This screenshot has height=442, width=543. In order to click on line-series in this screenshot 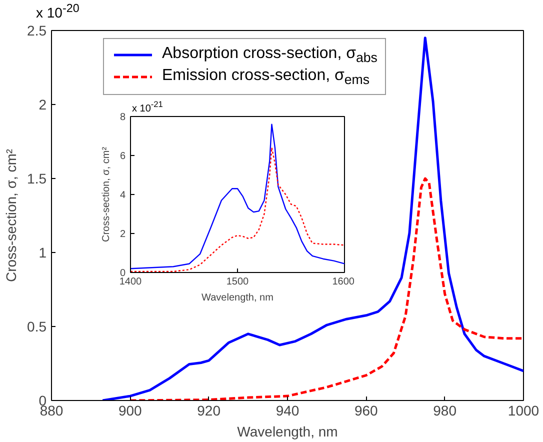, I will do `click(237, 197)`.